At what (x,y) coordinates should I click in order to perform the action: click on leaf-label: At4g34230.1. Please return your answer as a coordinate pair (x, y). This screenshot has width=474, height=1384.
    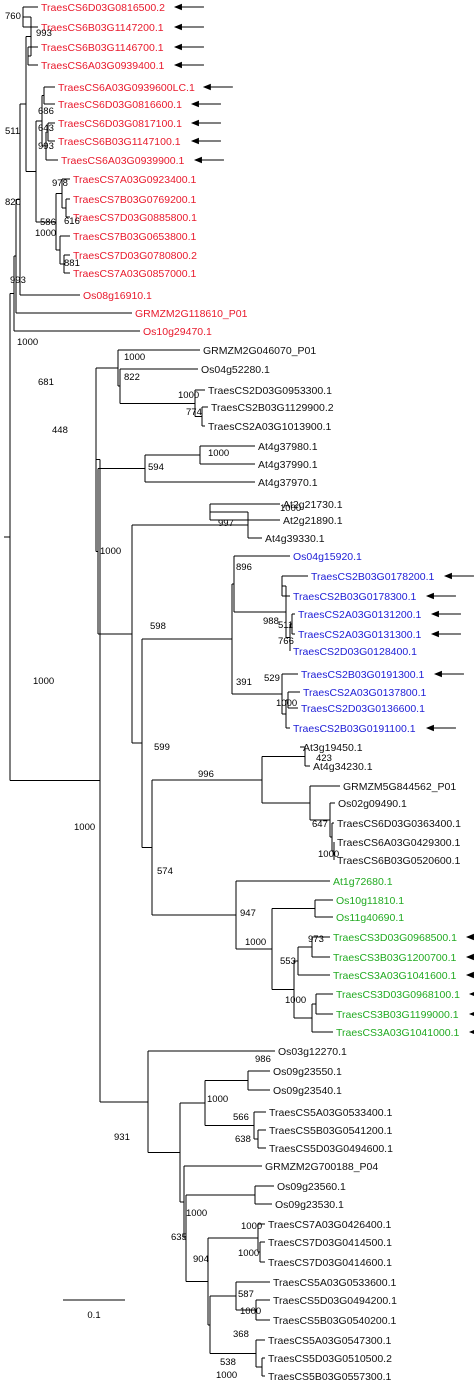
    Looking at the image, I should click on (343, 767).